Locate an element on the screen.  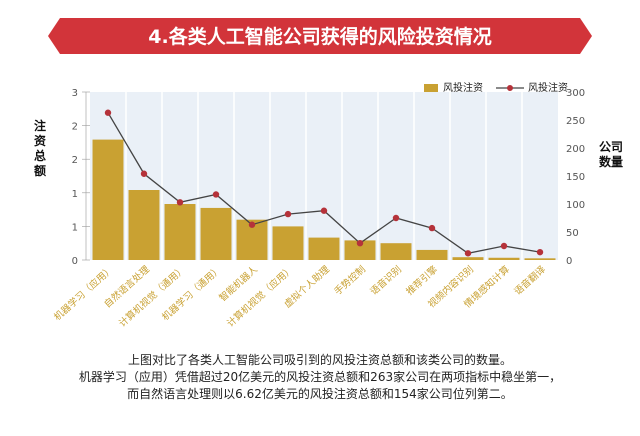
legend-line-label: 风投注资 is located at coordinates (548, 87).